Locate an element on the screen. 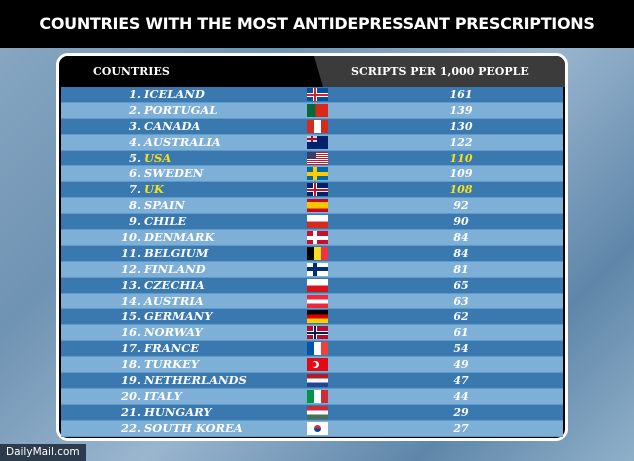 Image resolution: width=634 pixels, height=461 pixels. germany-flag-icon is located at coordinates (317, 317).